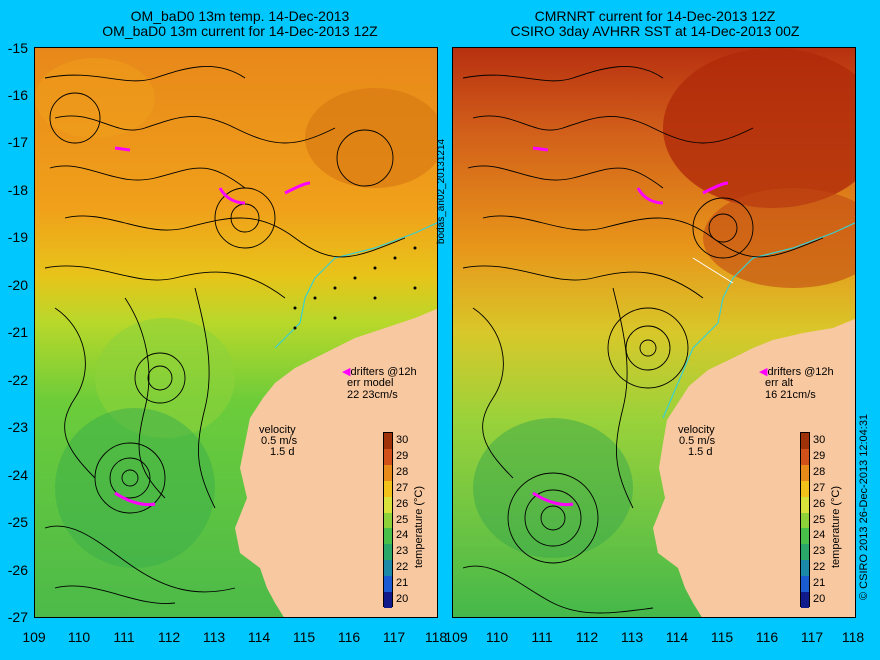 The width and height of the screenshot is (880, 660). Describe the element at coordinates (17, 475) in the screenshot. I see `lat-tick: -24` at that location.